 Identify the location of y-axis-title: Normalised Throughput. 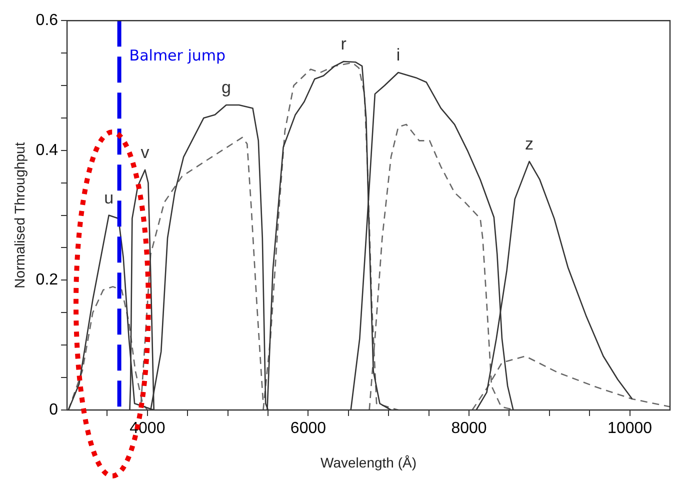
(19, 215).